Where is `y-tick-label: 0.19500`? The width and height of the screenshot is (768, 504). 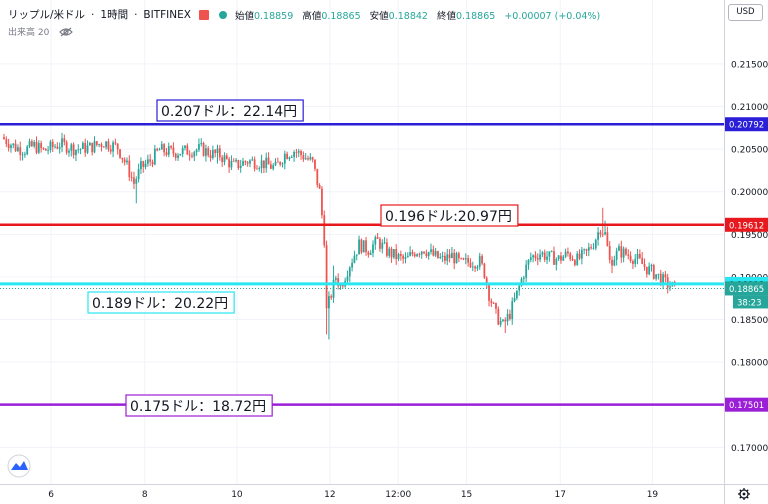 y-tick-label: 0.19500 is located at coordinates (749, 236).